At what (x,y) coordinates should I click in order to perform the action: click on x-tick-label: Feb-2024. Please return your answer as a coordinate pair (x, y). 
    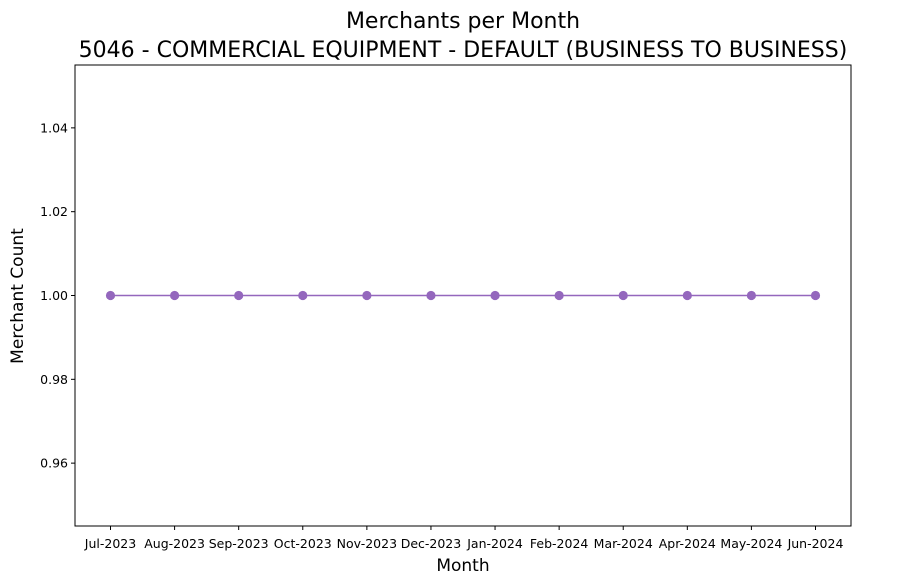
    Looking at the image, I should click on (559, 543).